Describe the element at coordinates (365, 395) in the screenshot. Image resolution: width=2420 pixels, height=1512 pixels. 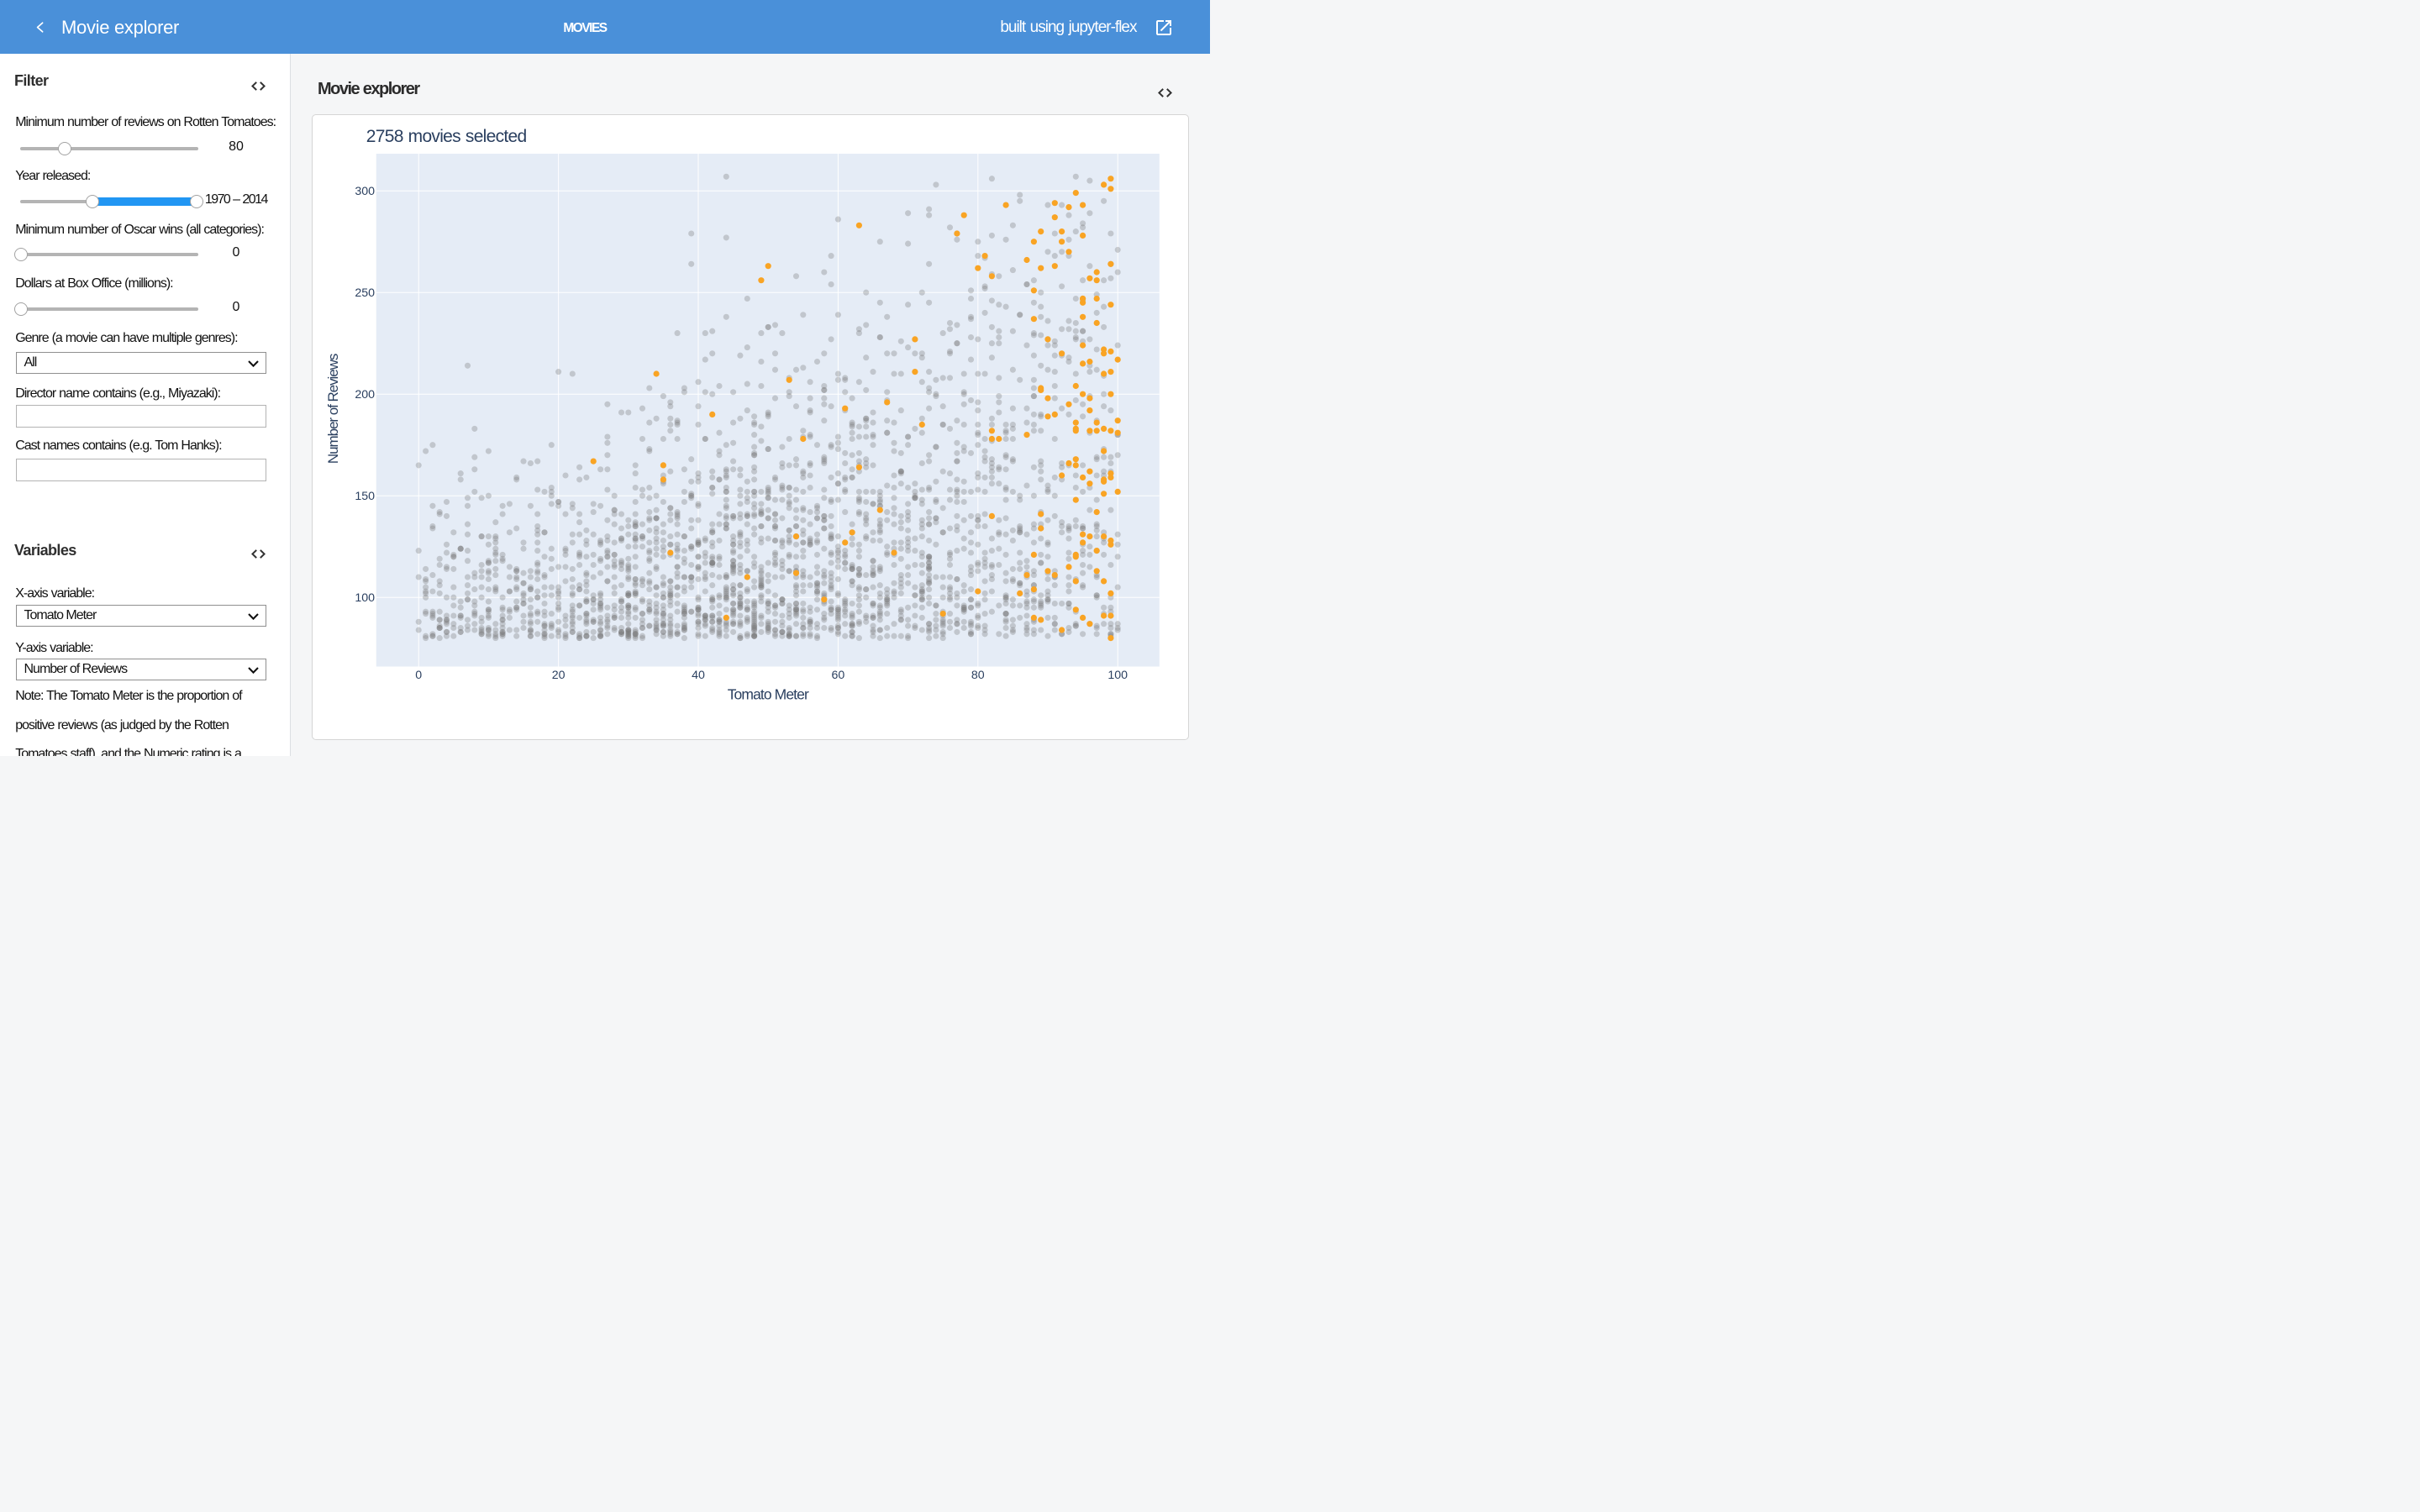
I see `svg-text: 200` at that location.